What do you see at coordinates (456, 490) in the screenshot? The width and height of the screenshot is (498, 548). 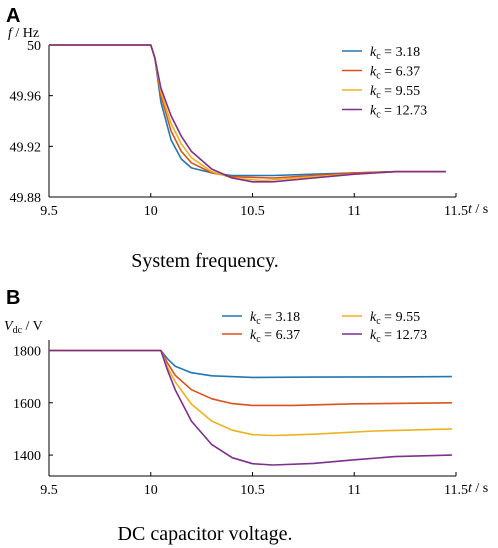 I see `x-tick-label-b: 11.5` at bounding box center [456, 490].